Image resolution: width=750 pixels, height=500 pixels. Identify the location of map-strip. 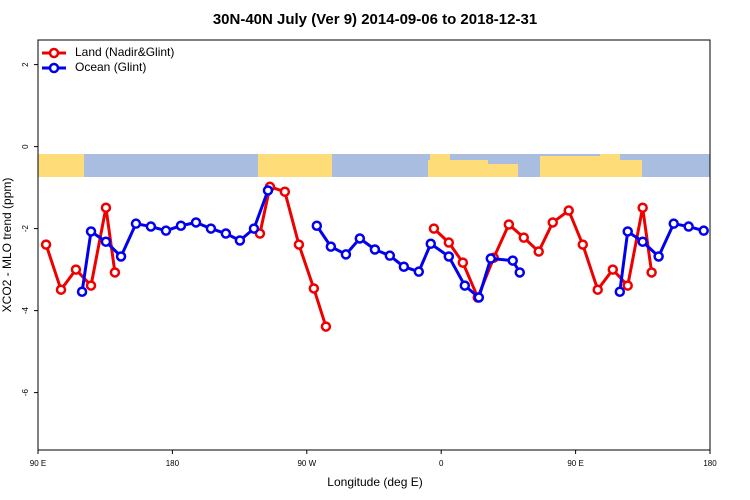
(374, 165).